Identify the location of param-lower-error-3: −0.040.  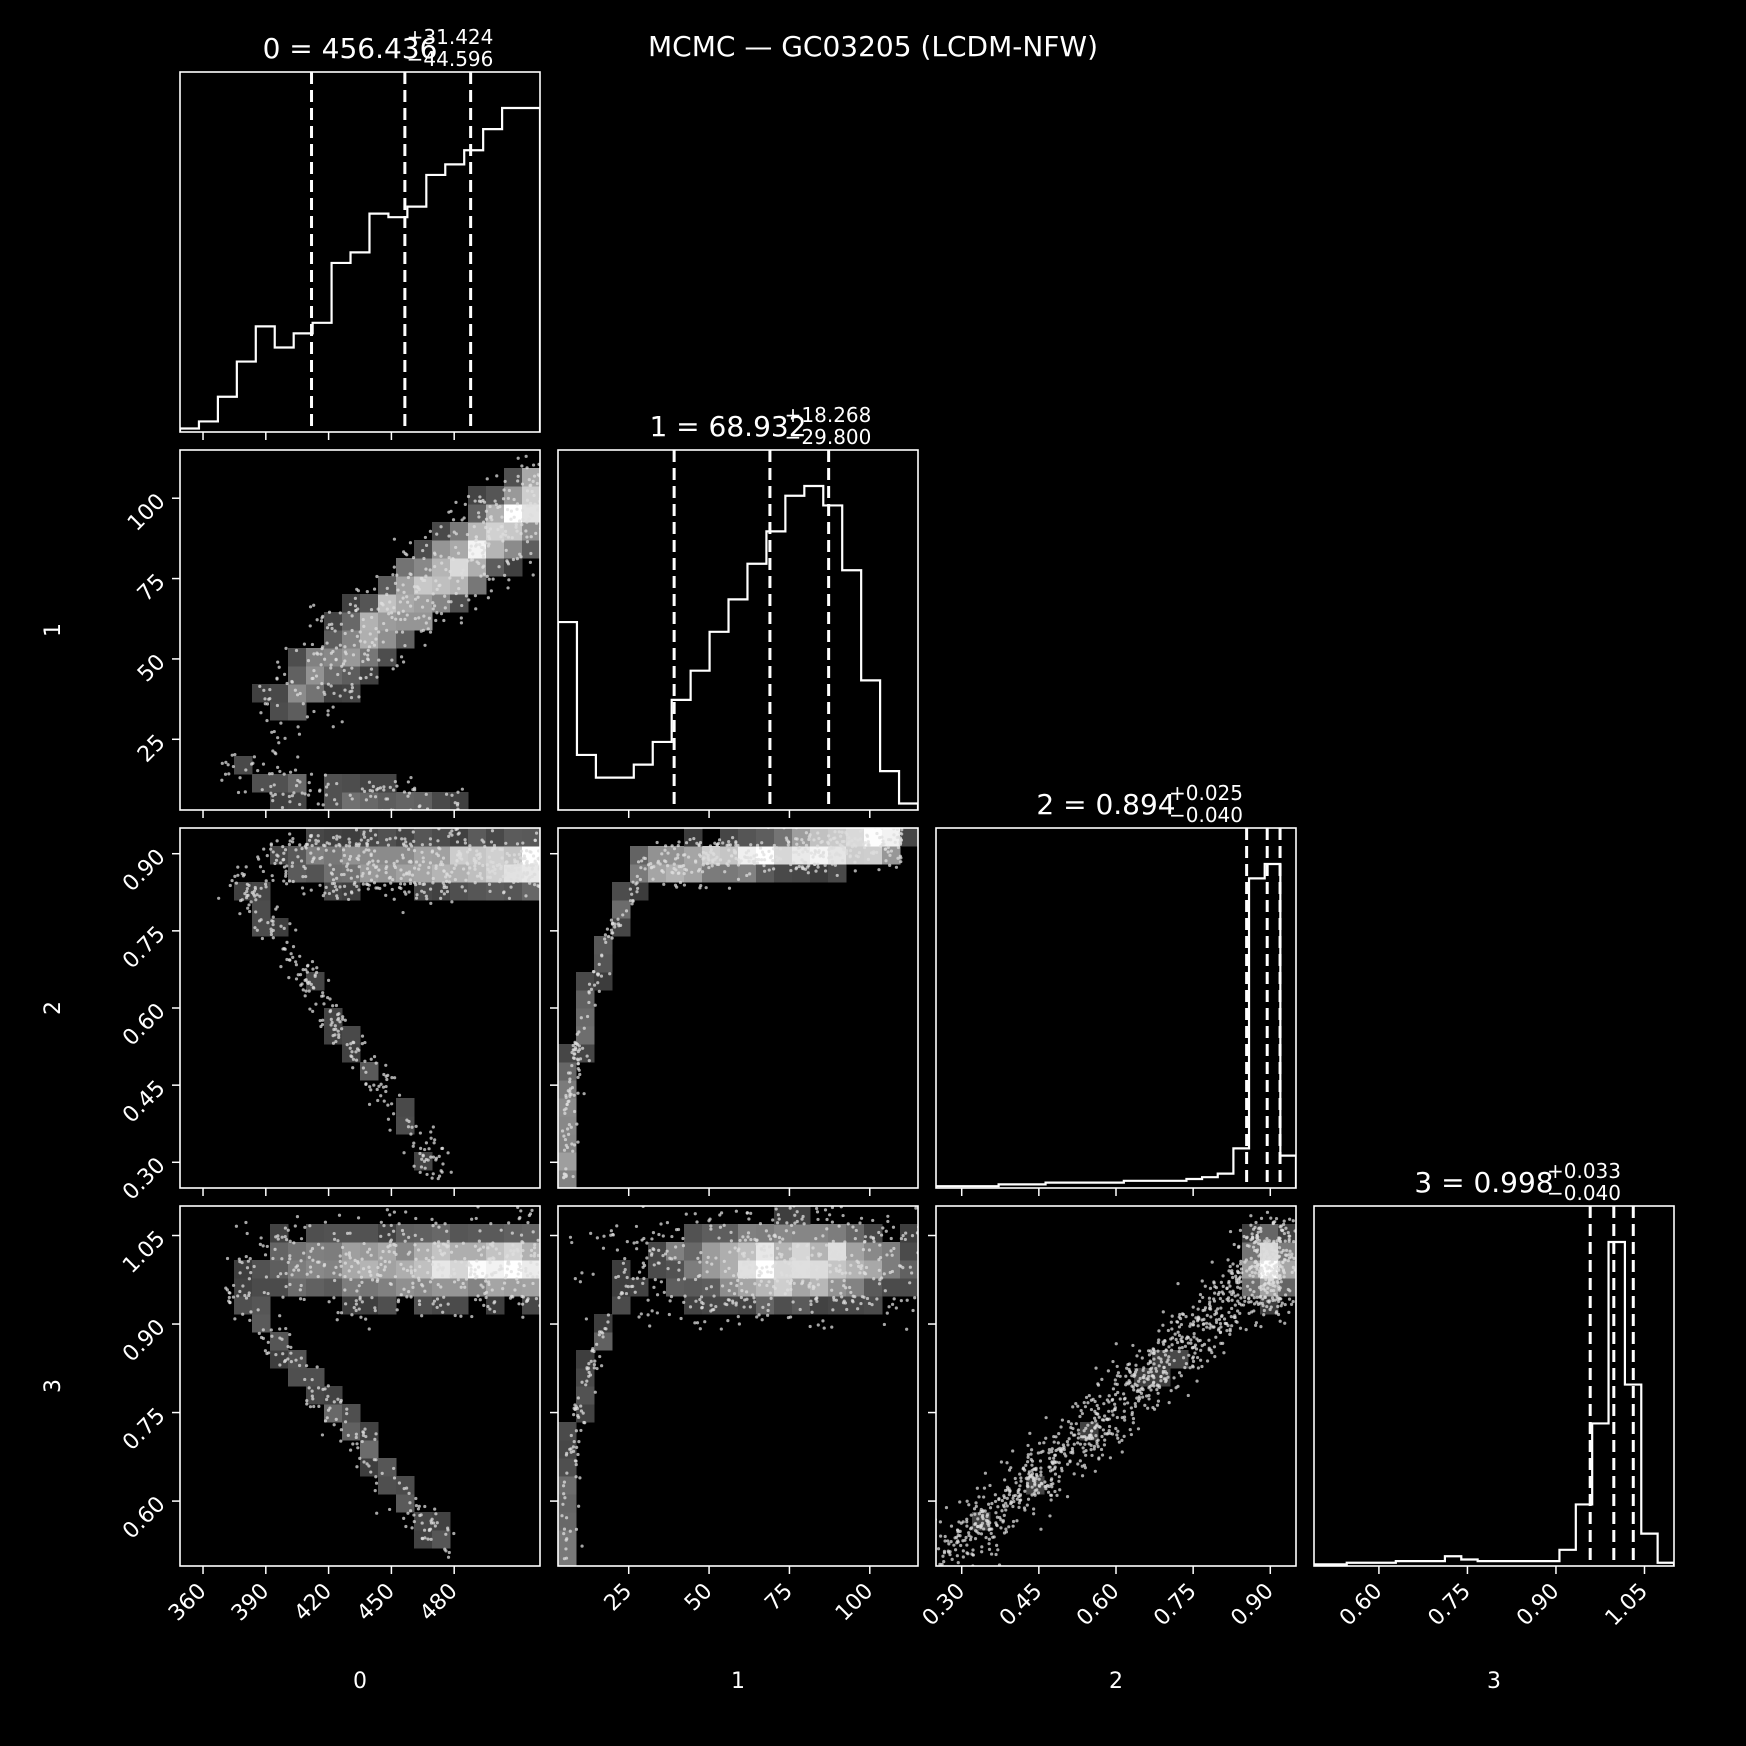
(1584, 1193).